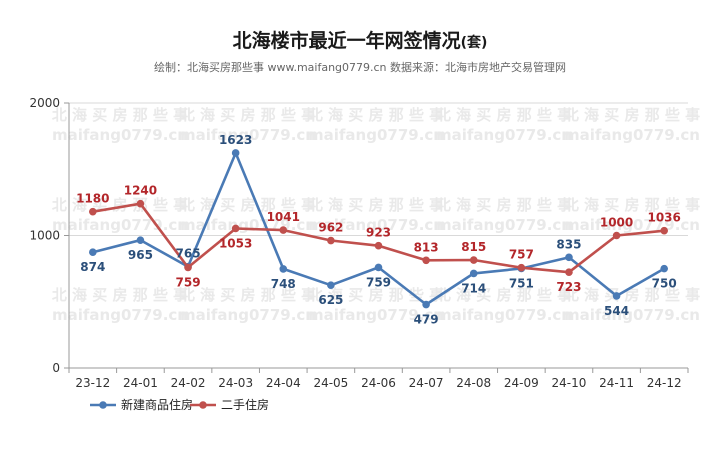 The height and width of the screenshot is (460, 720). I want to click on data-label-second-hand: 815, so click(473, 247).